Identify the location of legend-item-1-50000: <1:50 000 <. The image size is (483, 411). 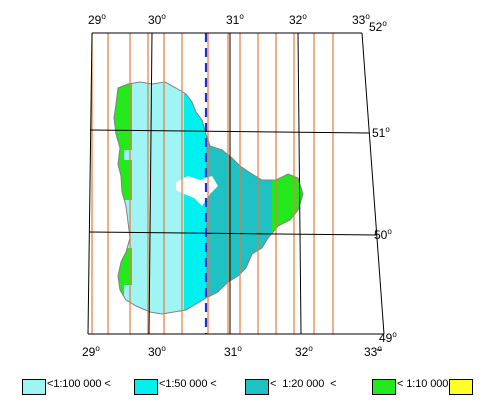
(184, 387).